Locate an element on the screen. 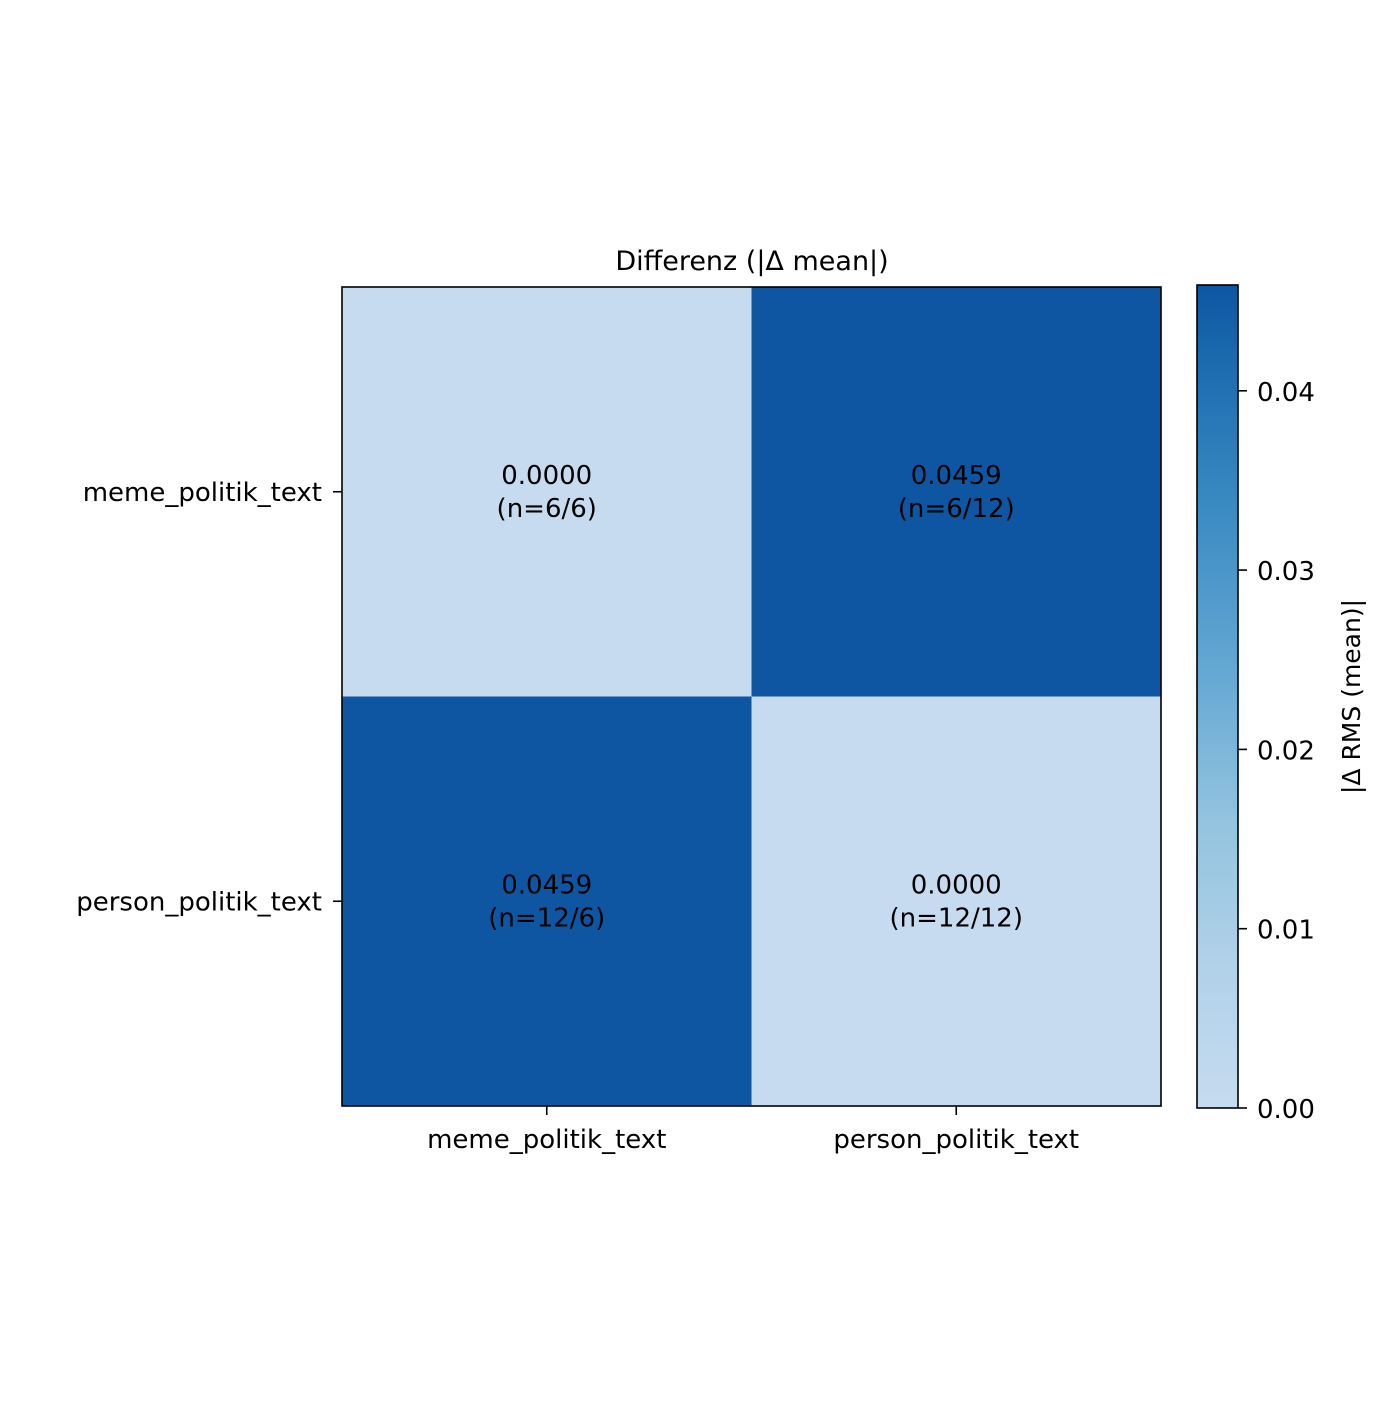 The width and height of the screenshot is (1400, 1405). cell-count-label: (n=6/12) is located at coordinates (956, 509).